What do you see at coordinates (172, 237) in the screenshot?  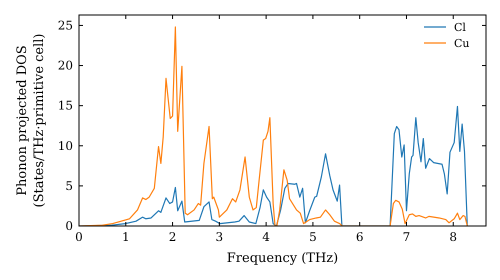 I see `x-tick-label: 2` at bounding box center [172, 237].